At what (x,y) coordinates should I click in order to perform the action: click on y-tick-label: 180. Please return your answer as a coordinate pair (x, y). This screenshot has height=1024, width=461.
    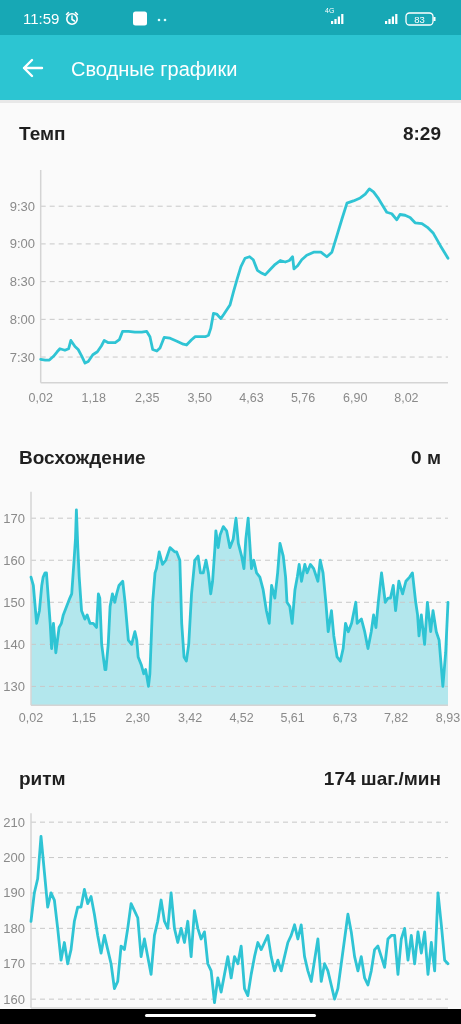
    Looking at the image, I should click on (14, 928).